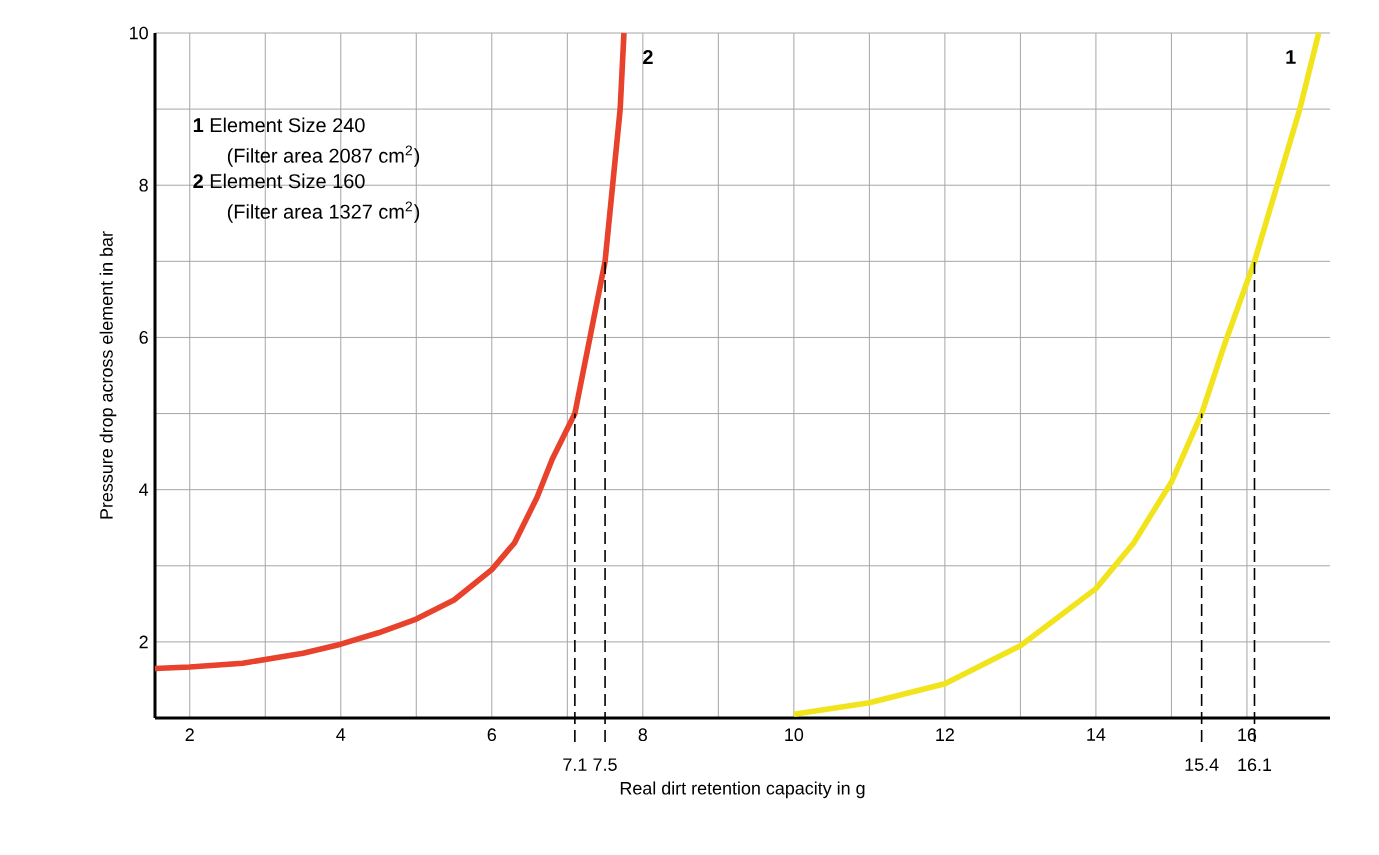 Image resolution: width=1379 pixels, height=855 pixels. What do you see at coordinates (108, 375) in the screenshot?
I see `y-axis-title: Pressure drop across element in bar` at bounding box center [108, 375].